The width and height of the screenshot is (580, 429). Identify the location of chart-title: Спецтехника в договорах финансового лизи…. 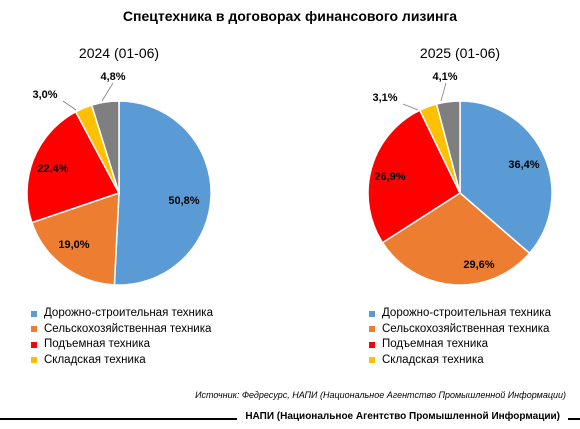
(290, 16).